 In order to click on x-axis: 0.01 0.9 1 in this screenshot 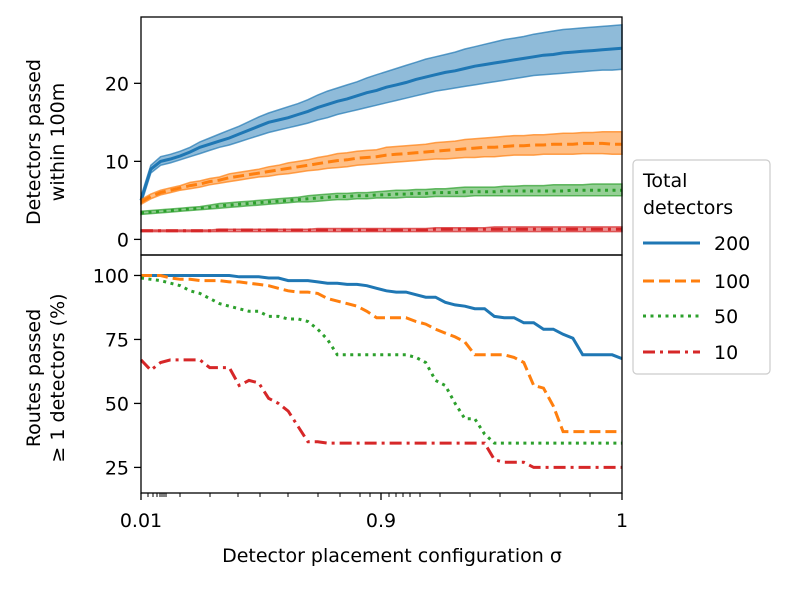, I will do `click(374, 512)`.